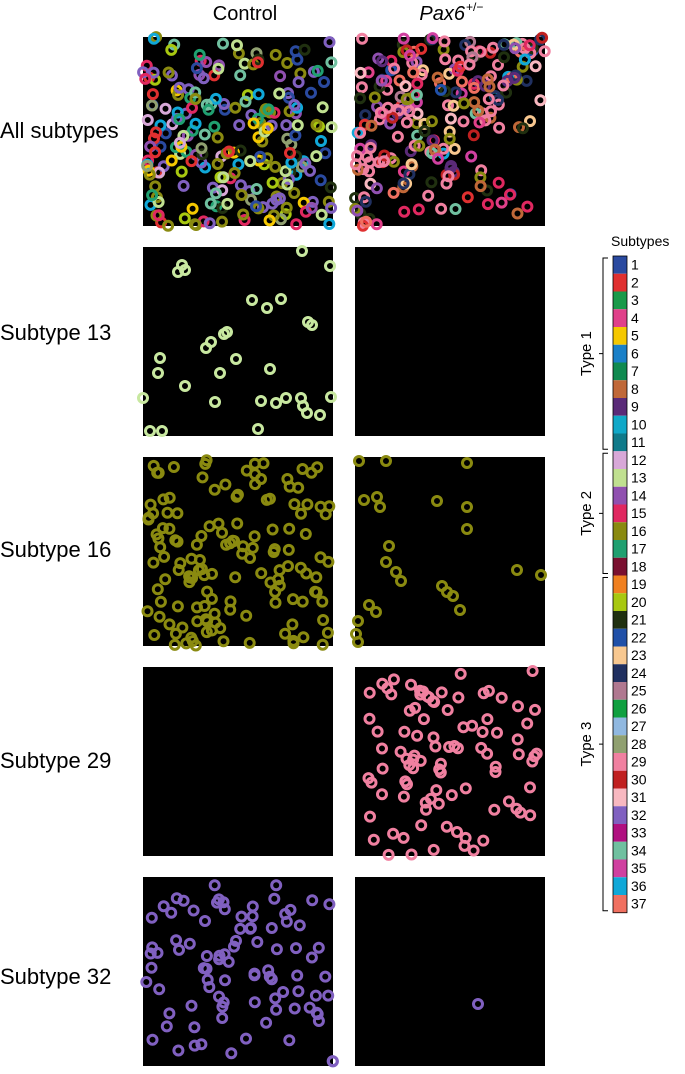 This screenshot has width=685, height=1074. Describe the element at coordinates (635, 353) in the screenshot. I see `legend-label-6: 6` at that location.